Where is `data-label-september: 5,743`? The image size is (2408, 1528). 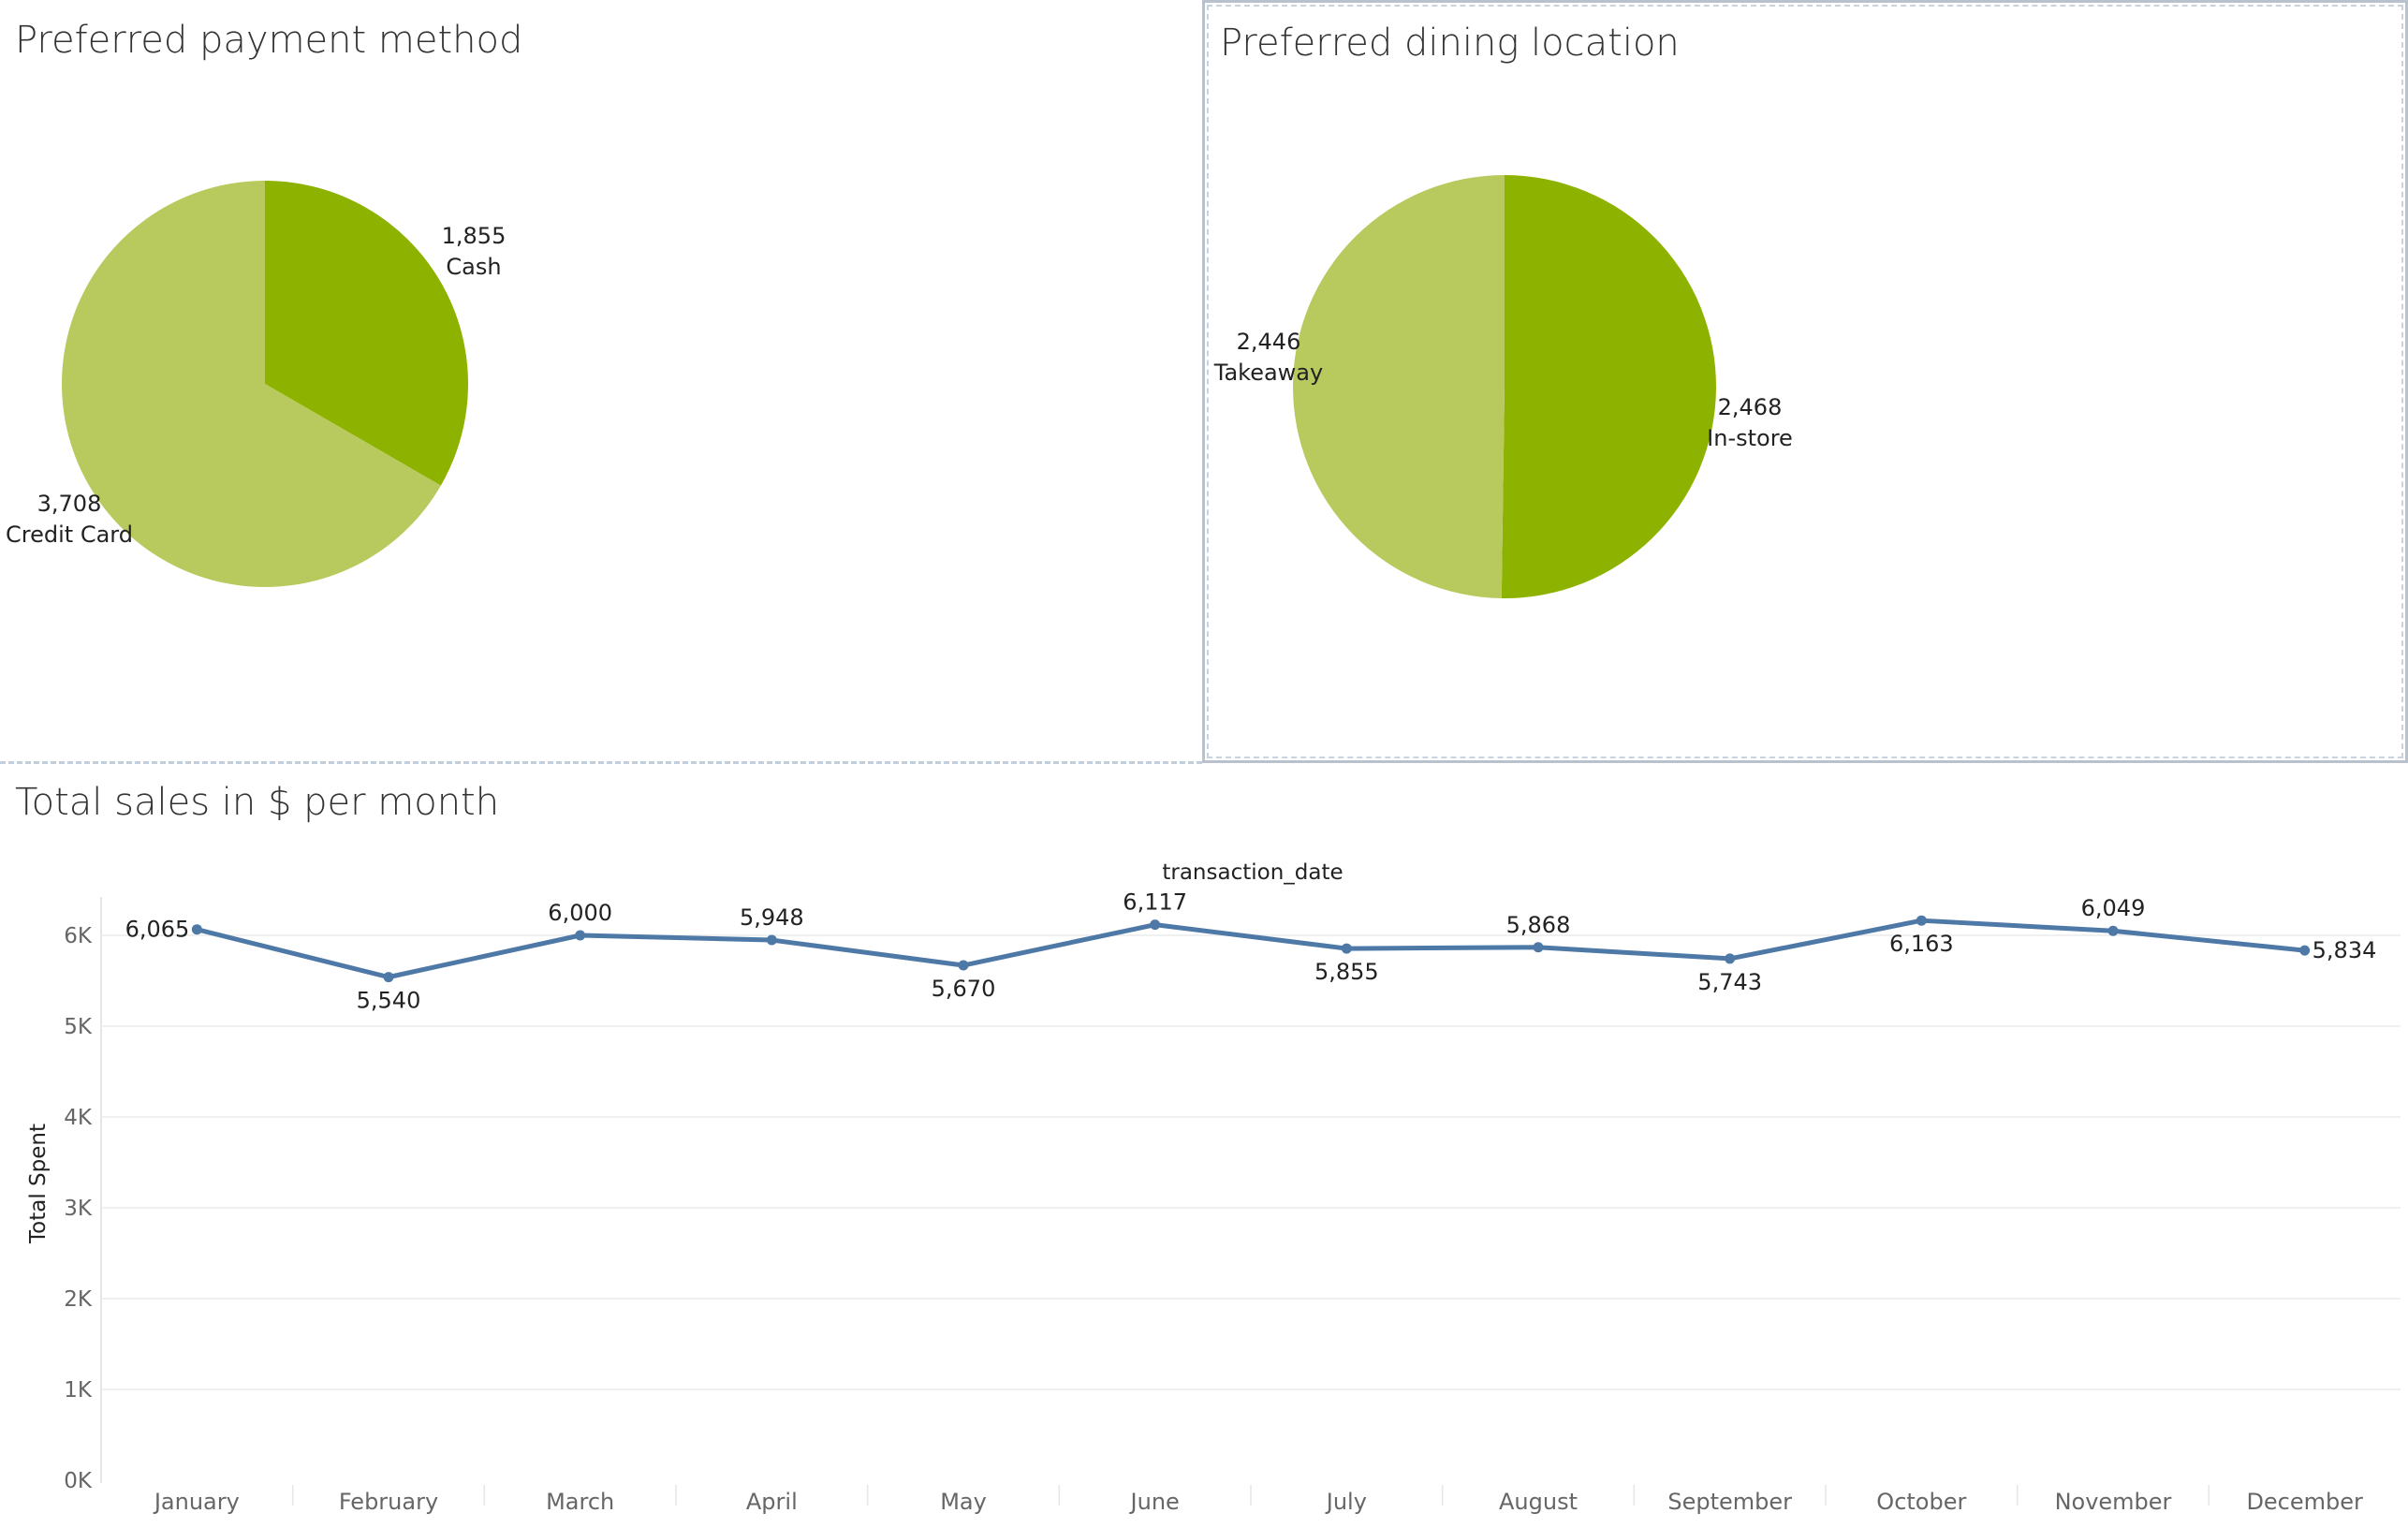
data-label-september: 5,743 is located at coordinates (1729, 982).